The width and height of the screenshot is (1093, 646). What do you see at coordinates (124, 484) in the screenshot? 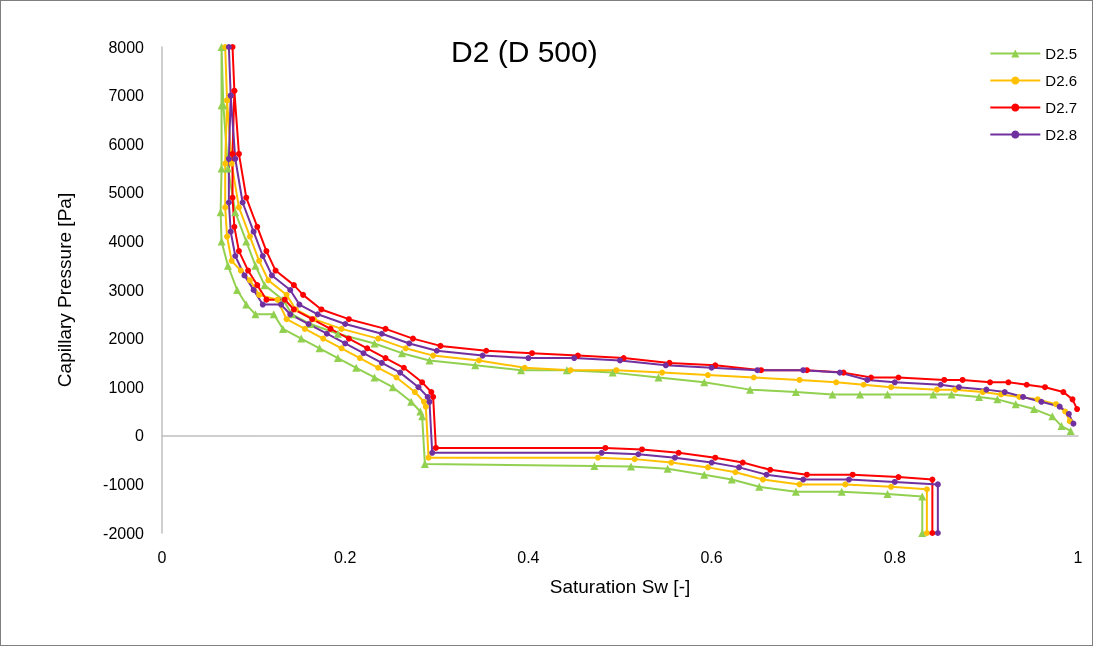
I see `y-tick-label: -1000` at bounding box center [124, 484].